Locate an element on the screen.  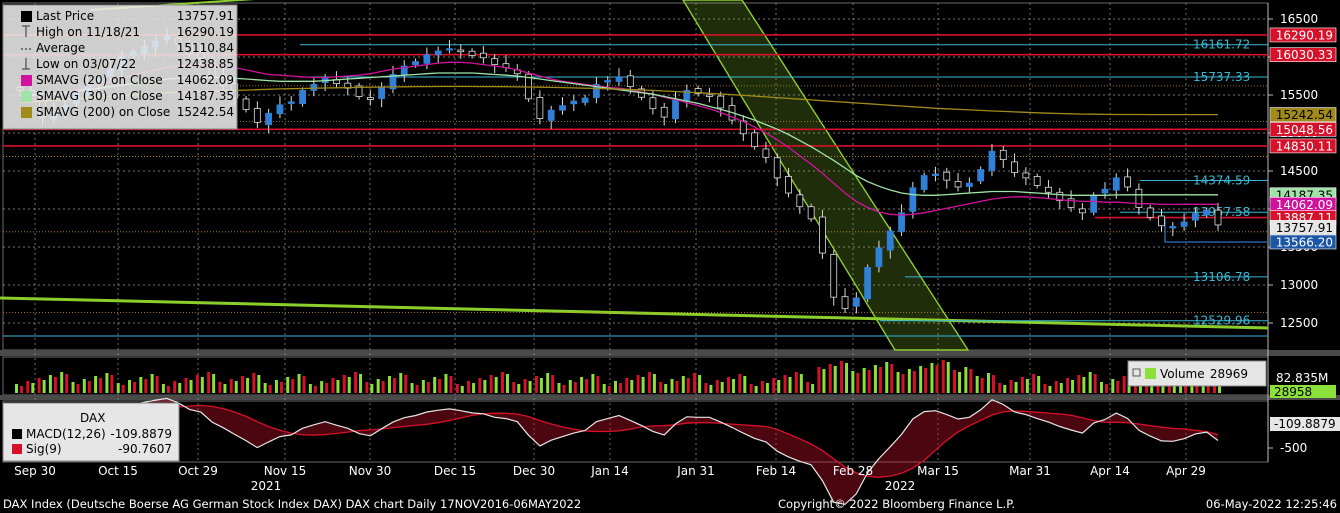
x-axis-label: Nov 30 is located at coordinates (370, 471).